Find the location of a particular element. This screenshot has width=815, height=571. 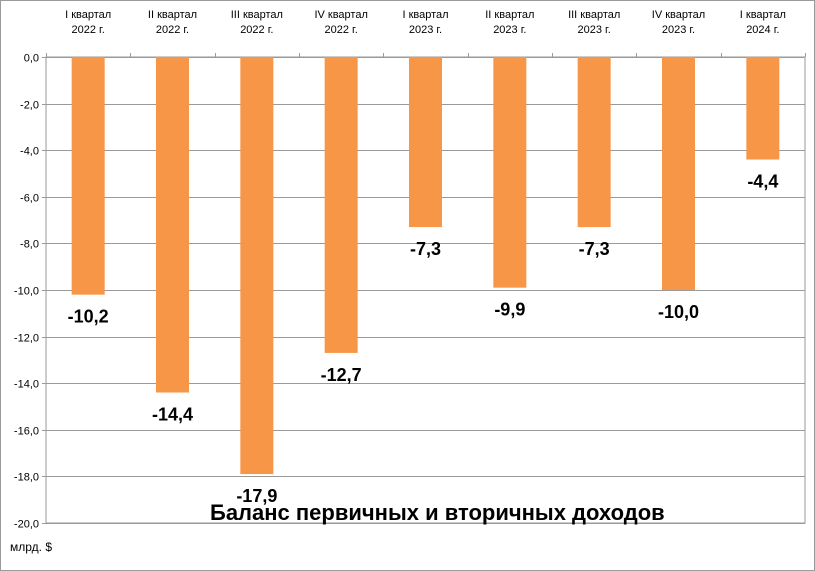

y-tick-label: -6,0 is located at coordinates (29, 199).